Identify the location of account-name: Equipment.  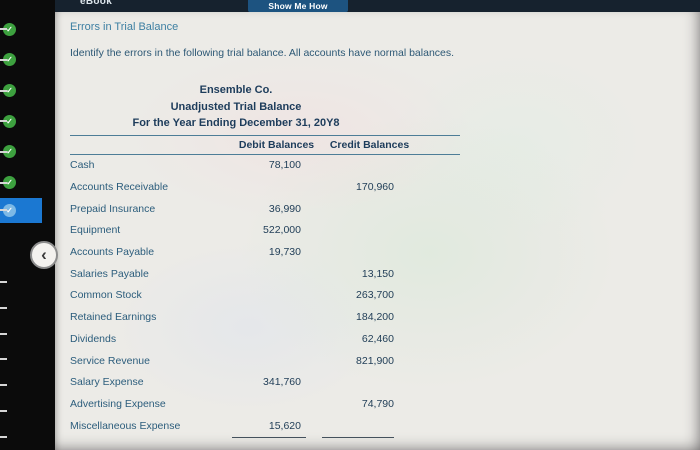
(95, 230).